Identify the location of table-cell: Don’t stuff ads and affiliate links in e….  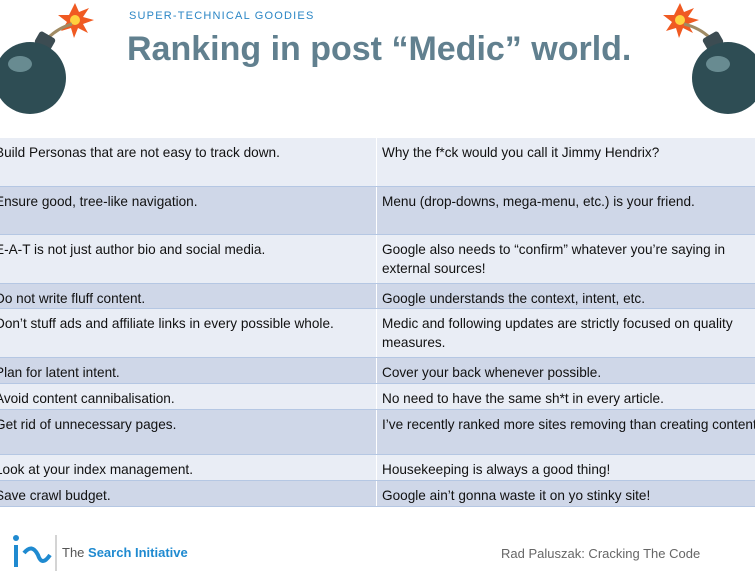
(188, 333).